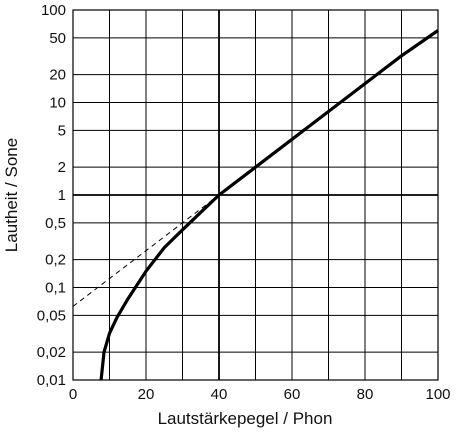  I want to click on y-tick-label: 0,5, so click(55, 223).